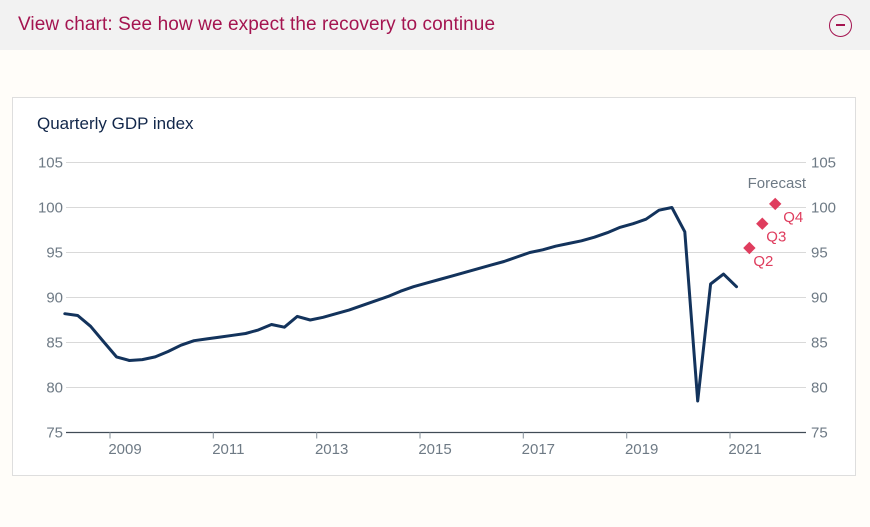 Image resolution: width=870 pixels, height=527 pixels. What do you see at coordinates (434, 449) in the screenshot?
I see `x-axis-label: 2015` at bounding box center [434, 449].